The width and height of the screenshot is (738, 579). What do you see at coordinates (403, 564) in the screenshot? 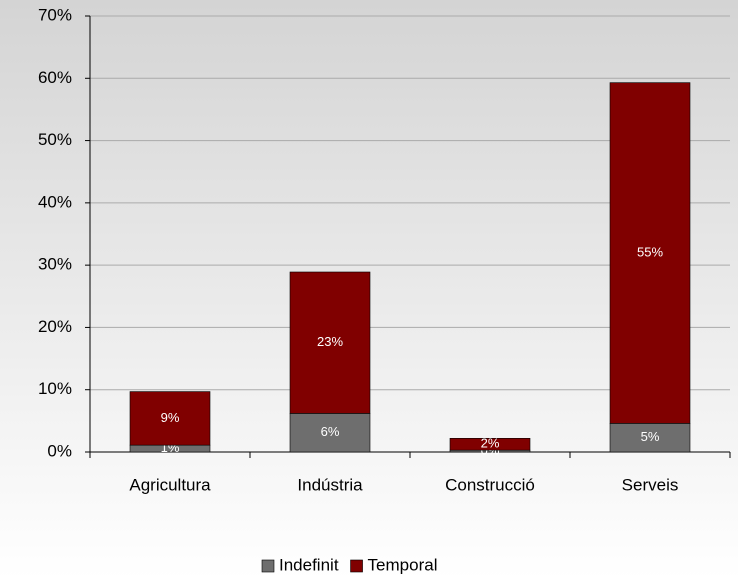
I see `legend-label: Temporal` at bounding box center [403, 564].